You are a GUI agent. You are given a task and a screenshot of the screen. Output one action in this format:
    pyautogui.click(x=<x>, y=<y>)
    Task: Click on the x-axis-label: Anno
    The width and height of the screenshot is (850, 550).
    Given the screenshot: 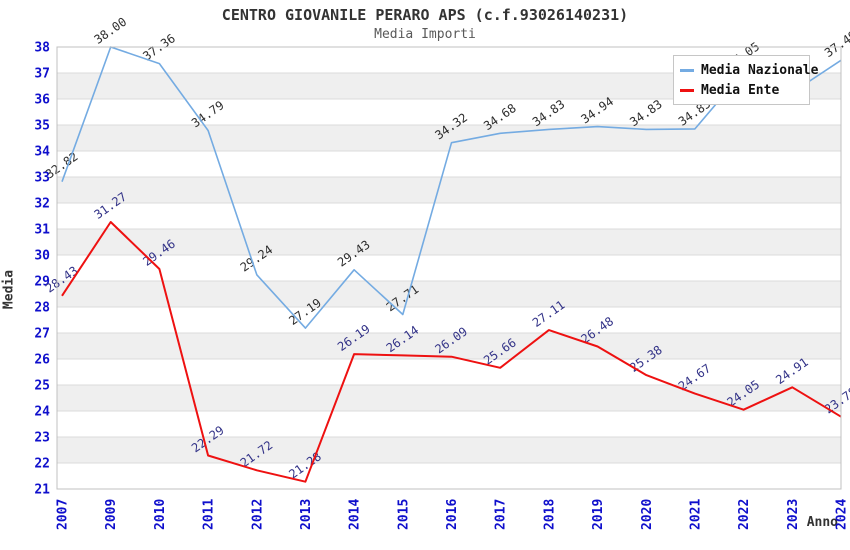 What is the action you would take?
    pyautogui.click(x=822, y=522)
    